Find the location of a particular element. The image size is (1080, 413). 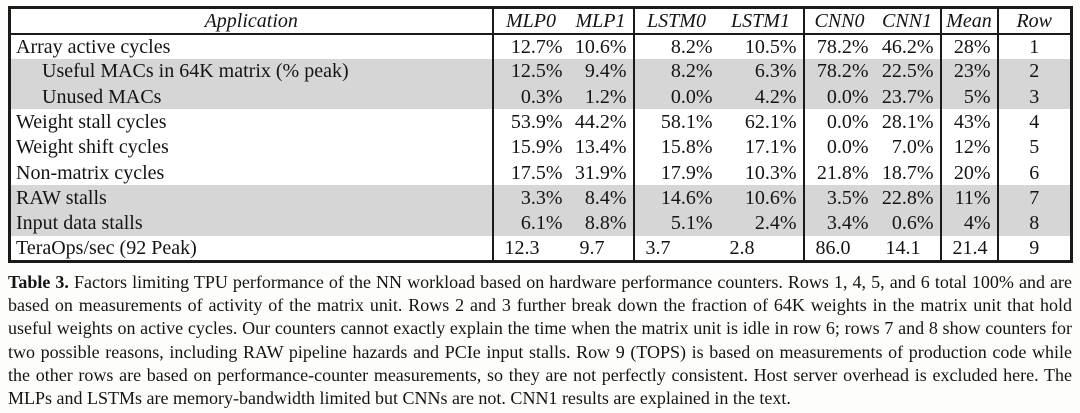

cell-lstm0: 15.8% is located at coordinates (686, 147).